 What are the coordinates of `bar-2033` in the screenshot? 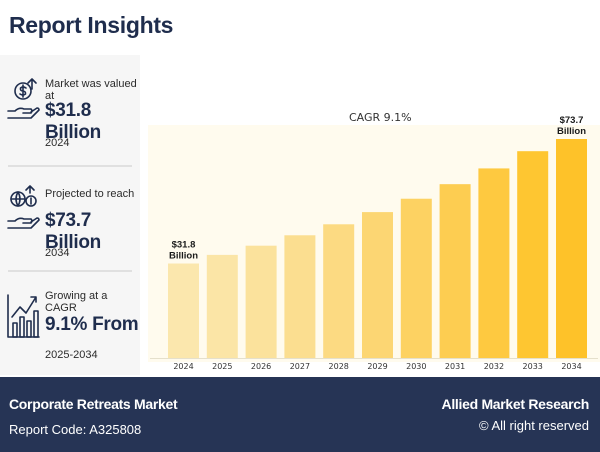 It's located at (533, 254).